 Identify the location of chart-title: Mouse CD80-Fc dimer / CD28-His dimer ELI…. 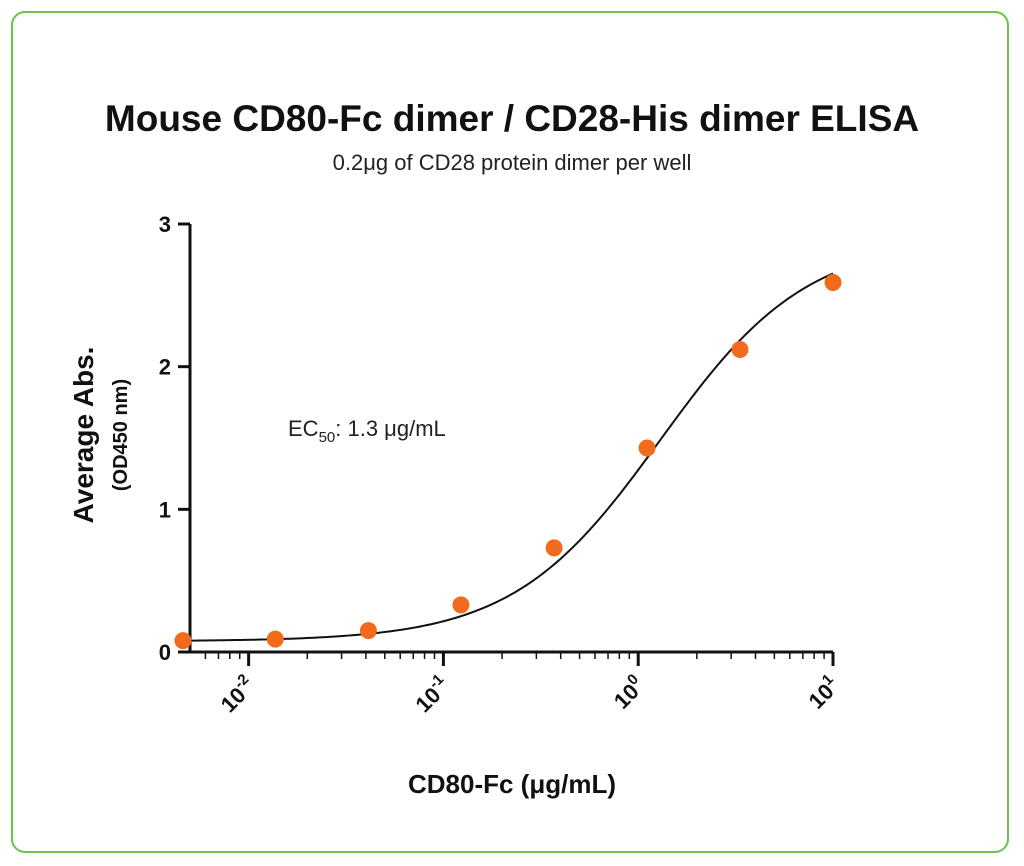
(512, 118).